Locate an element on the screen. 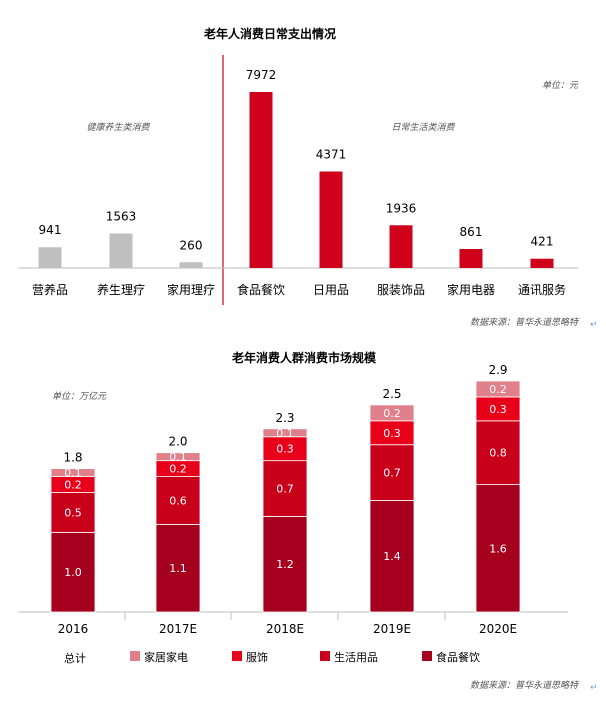  chart2-segment-label-0-1: 0.5 is located at coordinates (73, 512).